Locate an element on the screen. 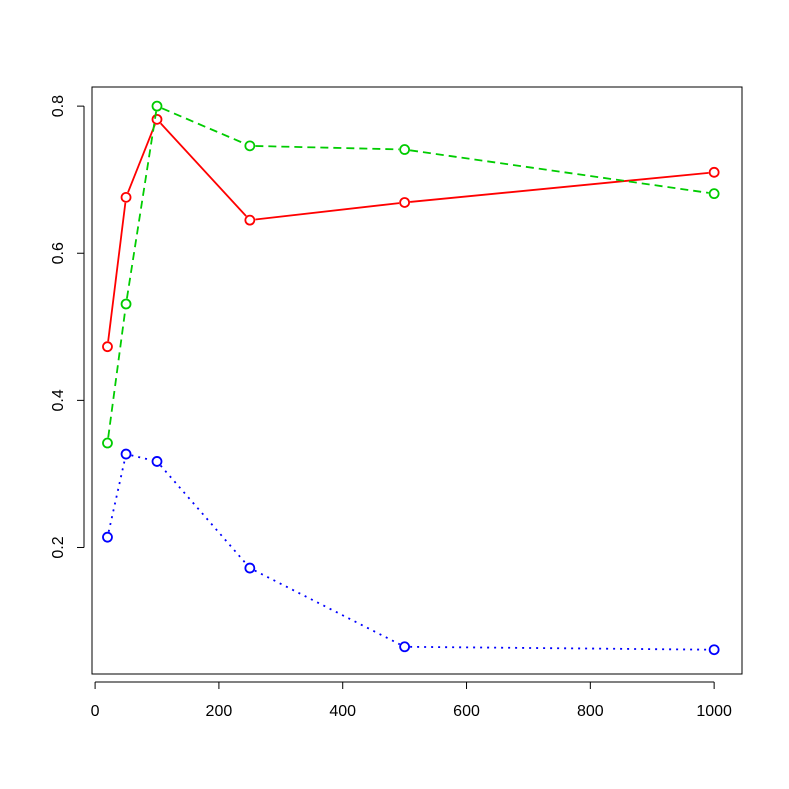 Image resolution: width=789 pixels, height=789 pixels. x-tick-label: 400 is located at coordinates (342, 711).